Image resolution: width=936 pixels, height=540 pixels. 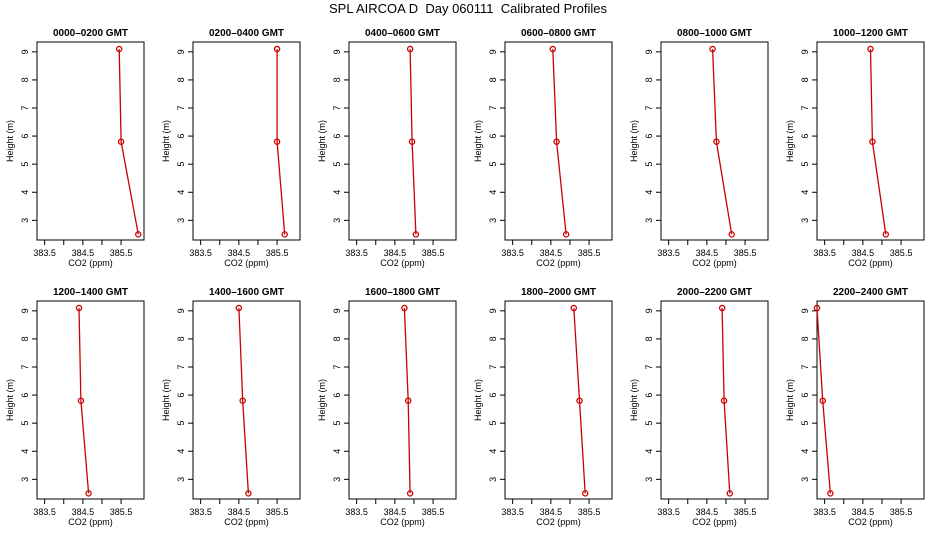 What do you see at coordinates (90, 292) in the screenshot?
I see `panel-title: 1200–1400 GMT` at bounding box center [90, 292].